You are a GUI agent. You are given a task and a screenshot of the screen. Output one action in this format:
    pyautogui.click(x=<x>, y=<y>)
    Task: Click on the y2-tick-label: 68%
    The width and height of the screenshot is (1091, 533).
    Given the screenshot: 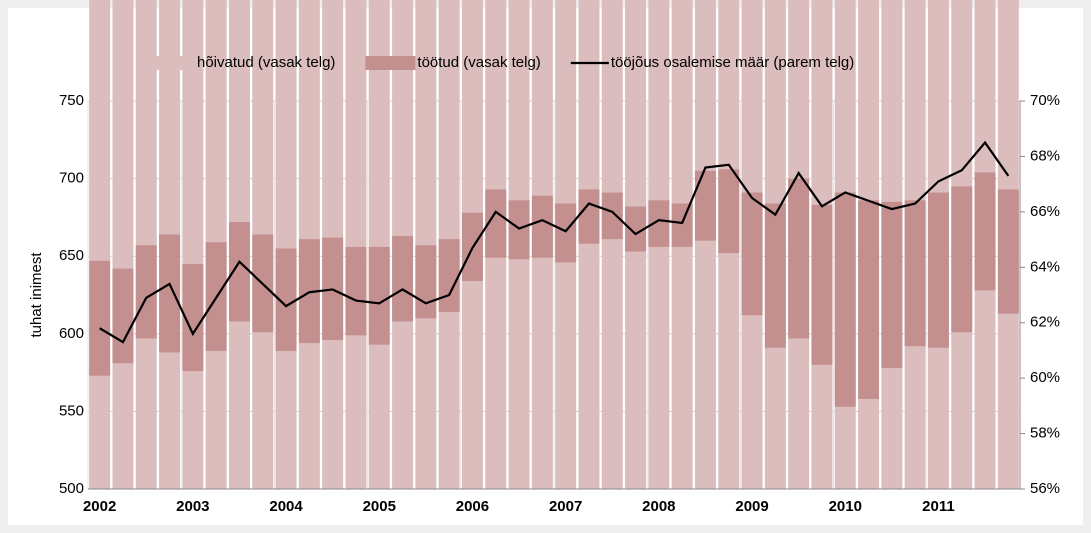 What is the action you would take?
    pyautogui.click(x=1045, y=155)
    